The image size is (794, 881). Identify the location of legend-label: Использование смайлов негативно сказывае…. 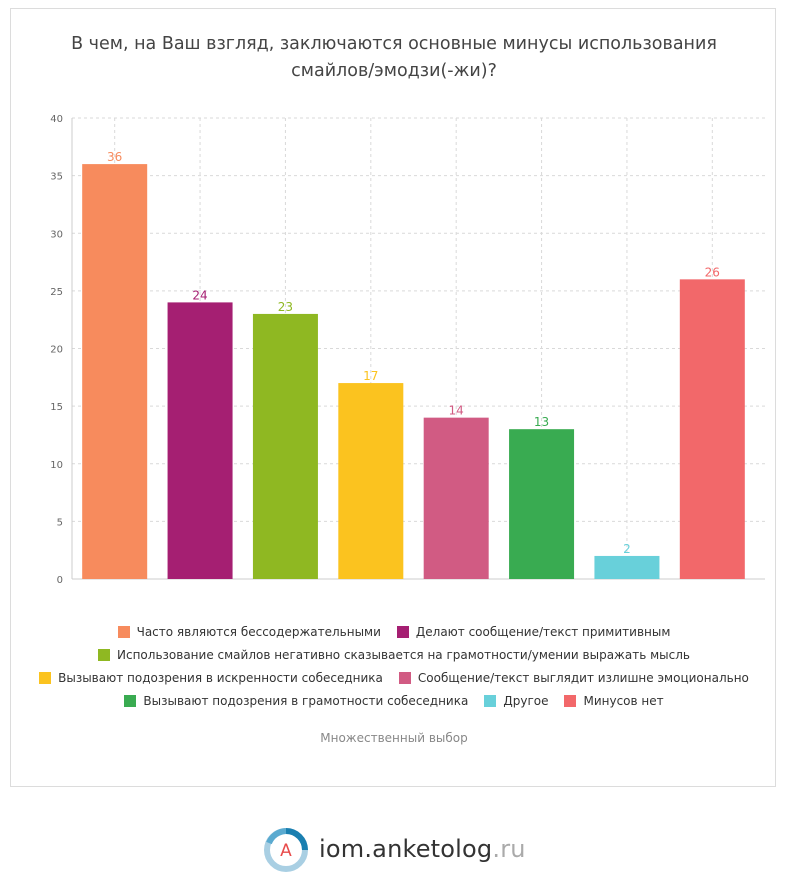
(403, 654).